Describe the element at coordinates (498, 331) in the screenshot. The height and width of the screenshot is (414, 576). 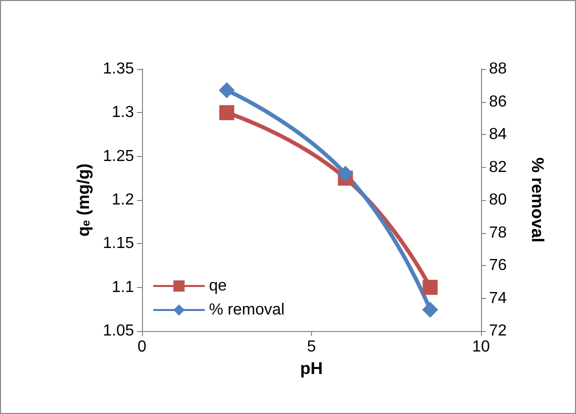
I see `y2-tick-label: 72` at that location.